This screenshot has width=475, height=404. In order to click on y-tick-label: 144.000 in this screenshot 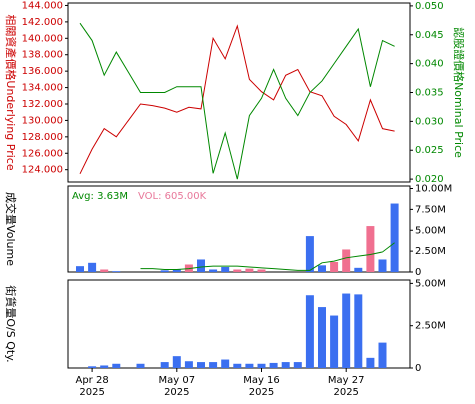, I will do `click(42, 5)`.